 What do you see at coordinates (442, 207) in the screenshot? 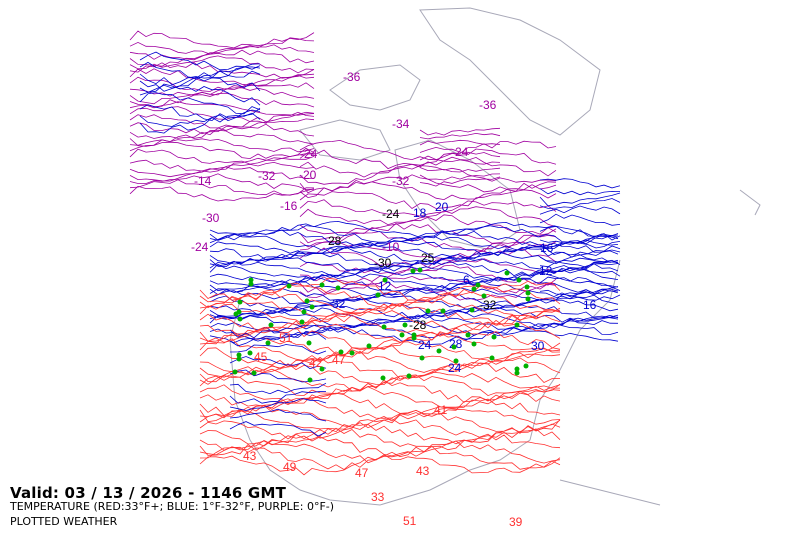
I see `temperature-label-blue: 20` at bounding box center [442, 207].